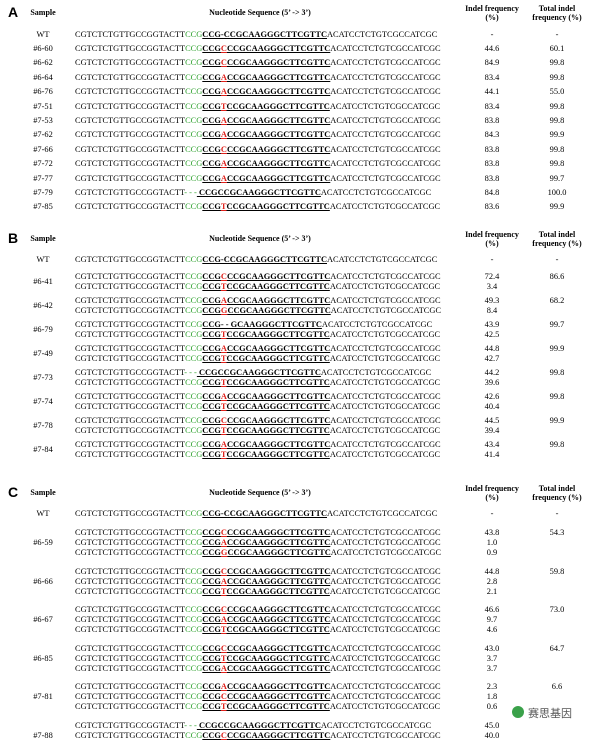 This screenshot has width=600, height=740. What do you see at coordinates (492, 324) in the screenshot?
I see `indel-frequency: 43.9` at bounding box center [492, 324].